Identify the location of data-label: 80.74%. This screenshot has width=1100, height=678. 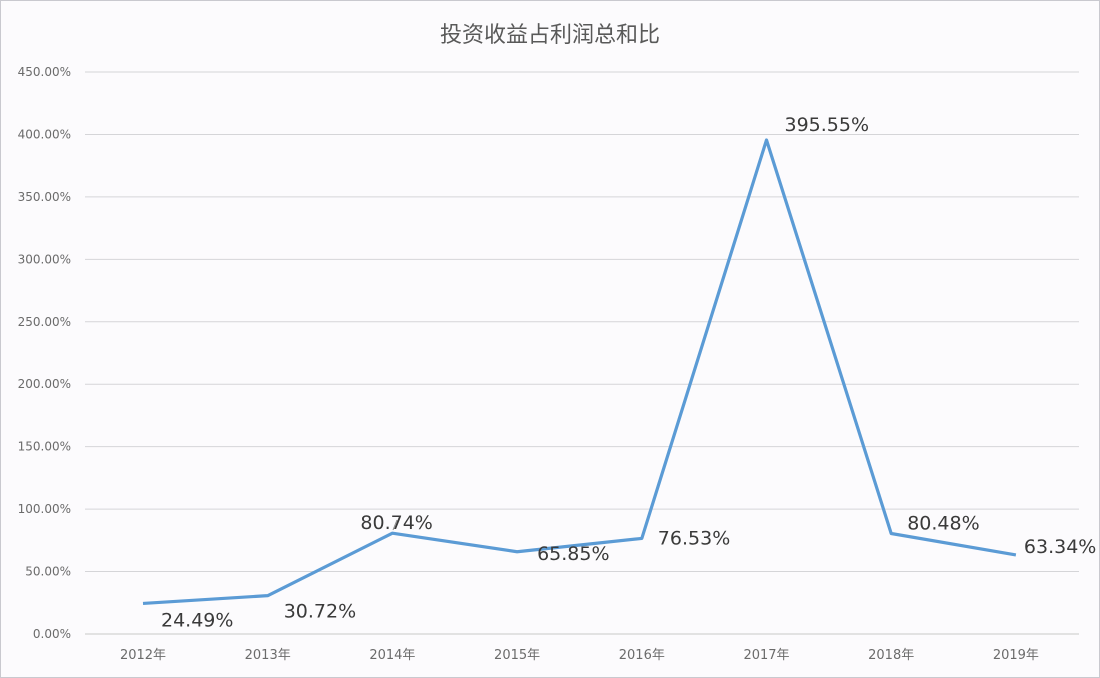
(396, 523).